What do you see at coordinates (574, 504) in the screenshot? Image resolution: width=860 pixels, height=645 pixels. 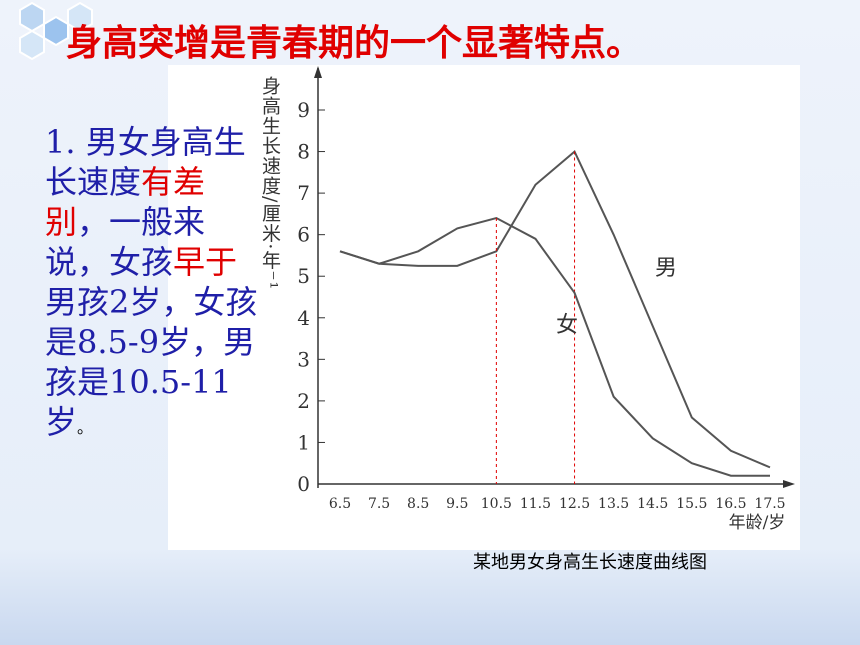 I see `x-tick-label: 12.5` at bounding box center [574, 504].